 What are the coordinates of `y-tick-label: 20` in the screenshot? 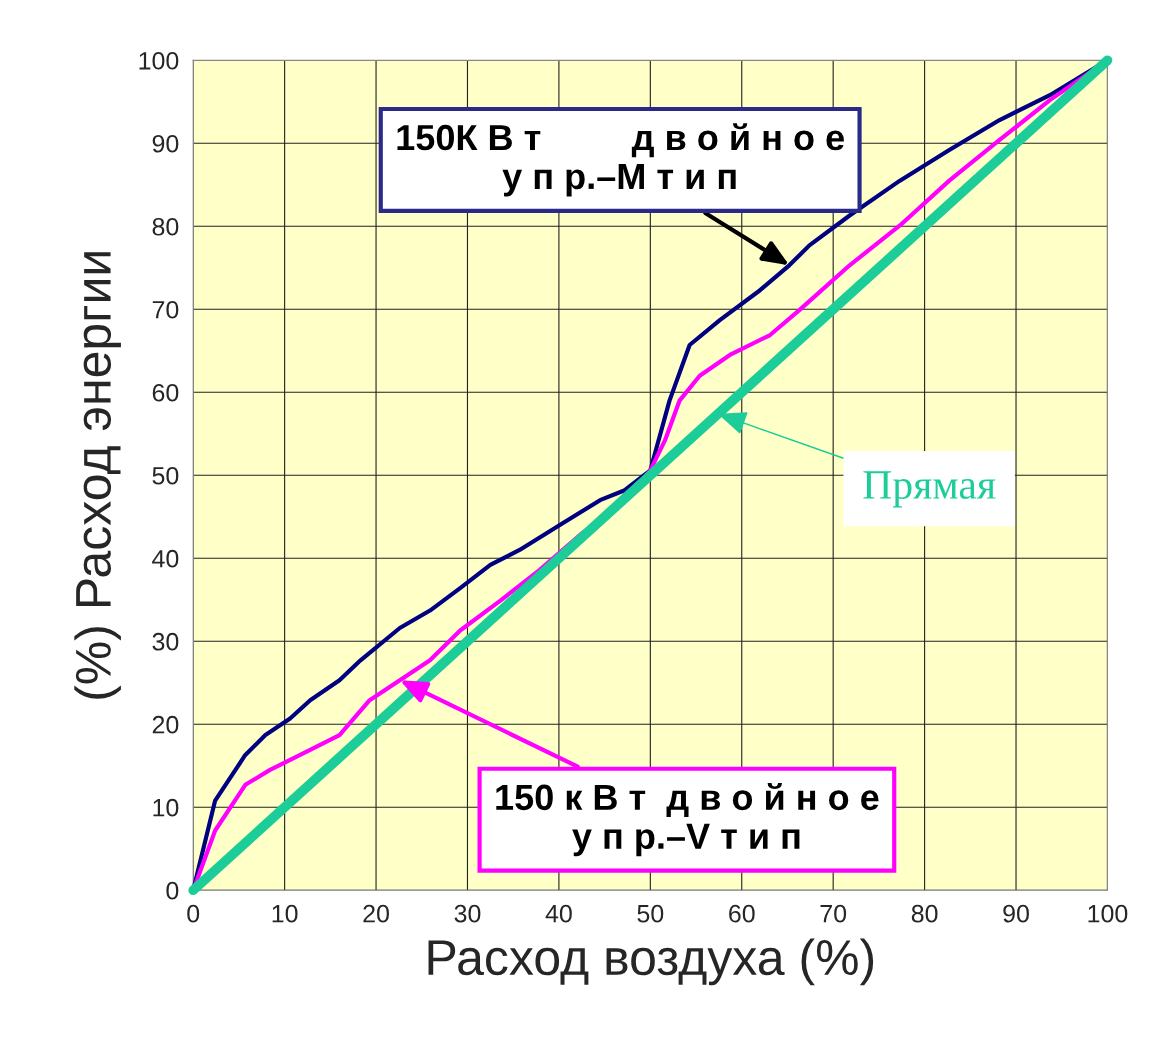 It's located at (165, 724).